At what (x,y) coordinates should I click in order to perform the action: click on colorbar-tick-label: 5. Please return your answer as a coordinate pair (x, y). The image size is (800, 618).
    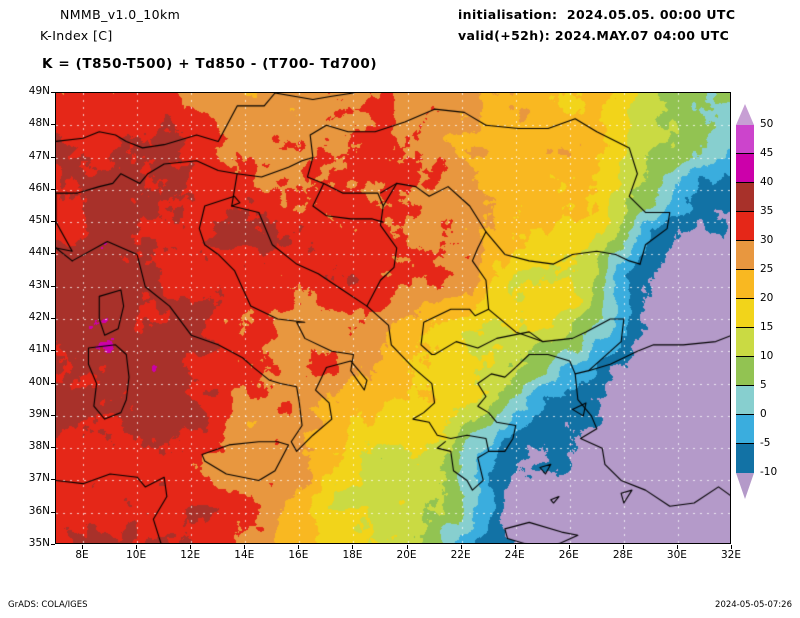
    Looking at the image, I should click on (763, 385).